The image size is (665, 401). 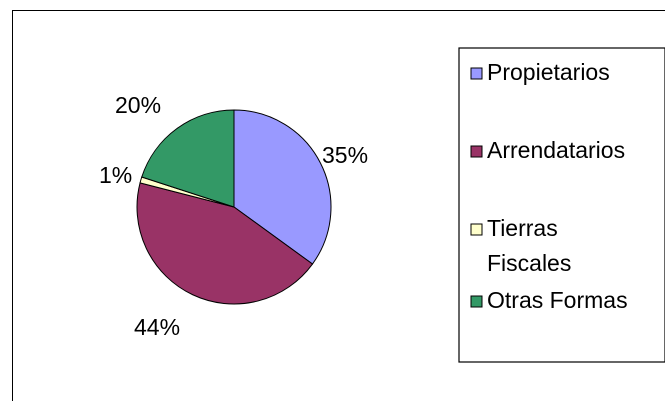 I want to click on pie-slices, so click(x=234, y=207).